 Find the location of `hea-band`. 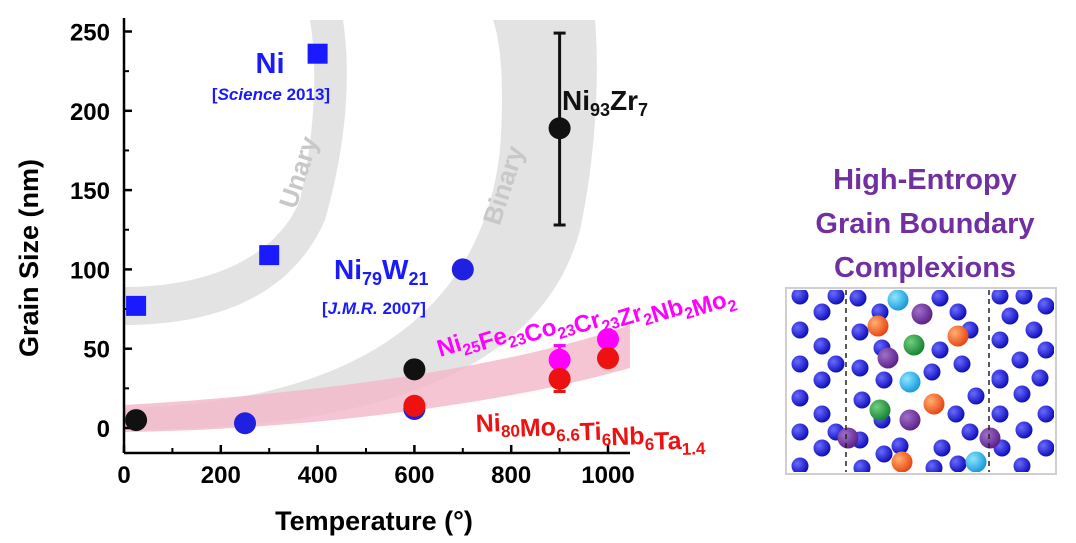

hea-band is located at coordinates (377, 378).